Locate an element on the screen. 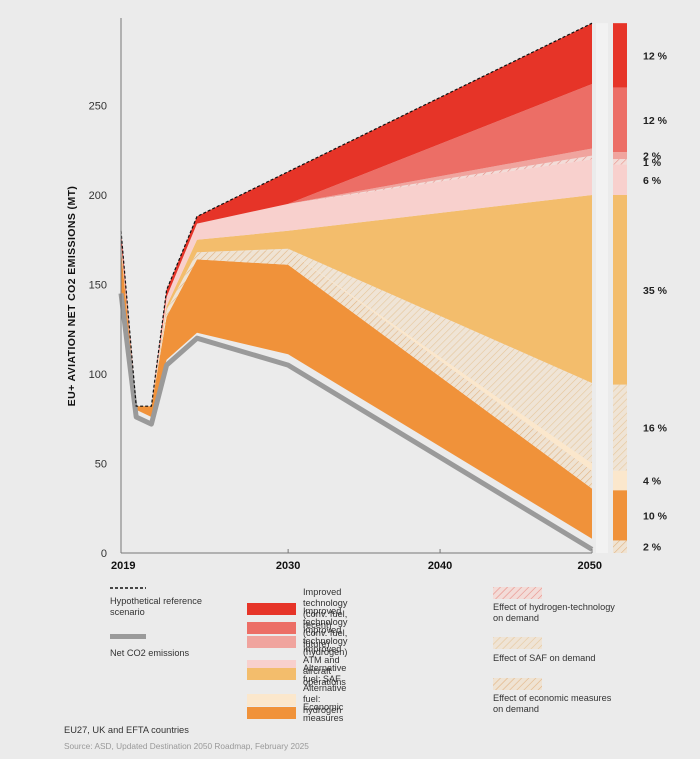 The width and height of the screenshot is (700, 759). legend-effect-hydrogen: Effect of hydrogen-technology on demand is located at coordinates (558, 605).